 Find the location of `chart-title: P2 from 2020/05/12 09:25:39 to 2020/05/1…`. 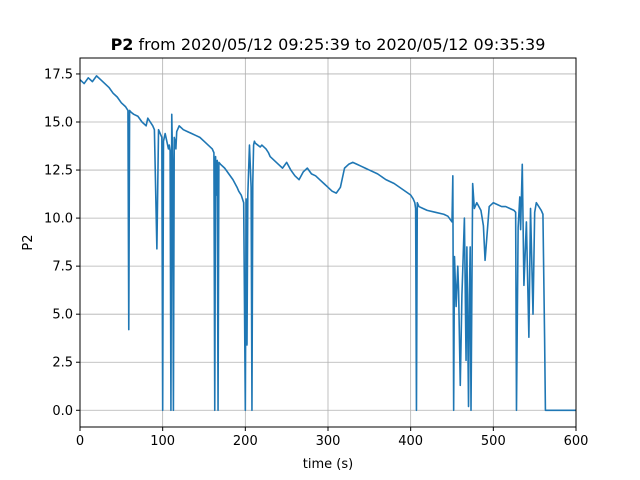

chart-title: P2 from 2020/05/12 09:25:39 to 2020/05/1… is located at coordinates (328, 44).